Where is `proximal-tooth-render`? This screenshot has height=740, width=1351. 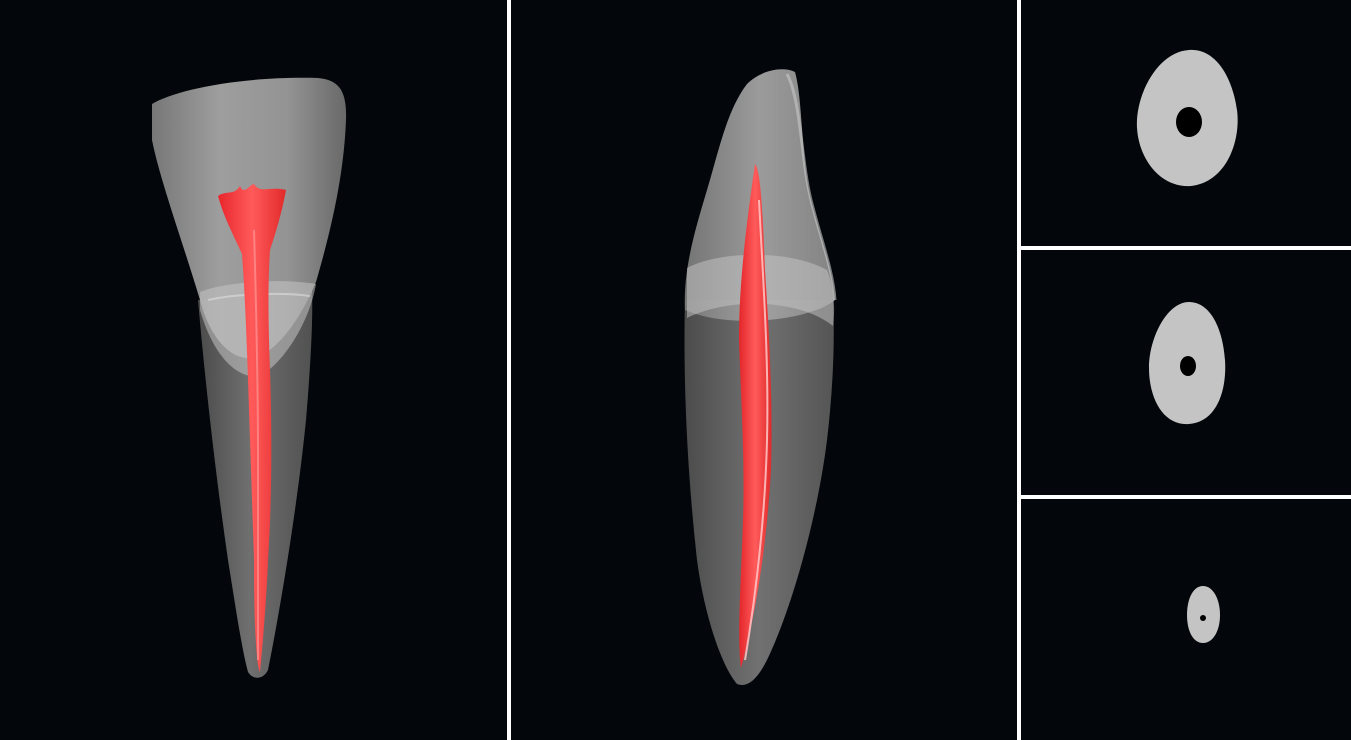 proximal-tooth-render is located at coordinates (760, 377).